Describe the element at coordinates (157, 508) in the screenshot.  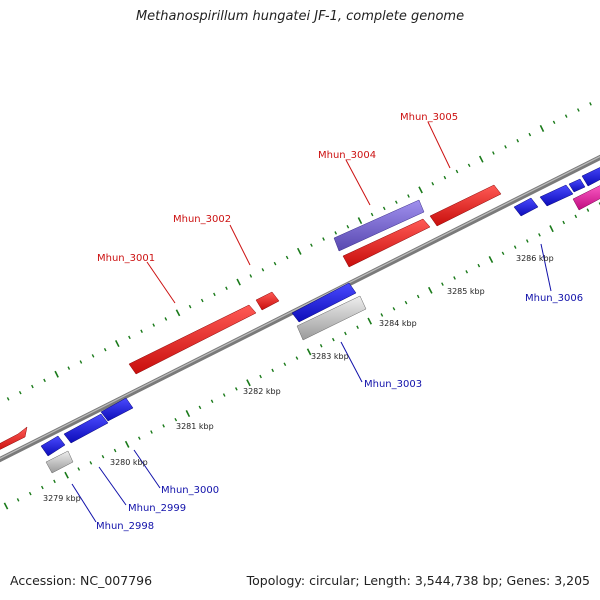
I see `gene-label-mhun-2999: Mhun_2999` at that location.